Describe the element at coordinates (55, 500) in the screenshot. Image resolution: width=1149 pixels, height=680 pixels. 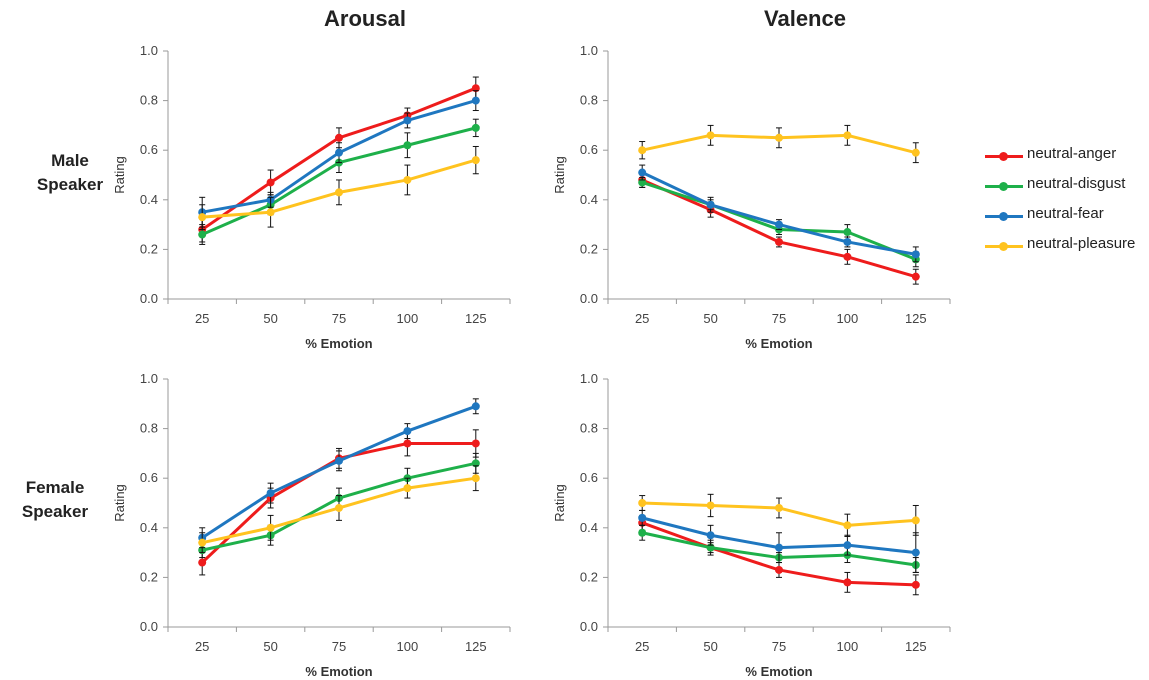
I see `female-speaker-row-title: Female Speaker` at that location.